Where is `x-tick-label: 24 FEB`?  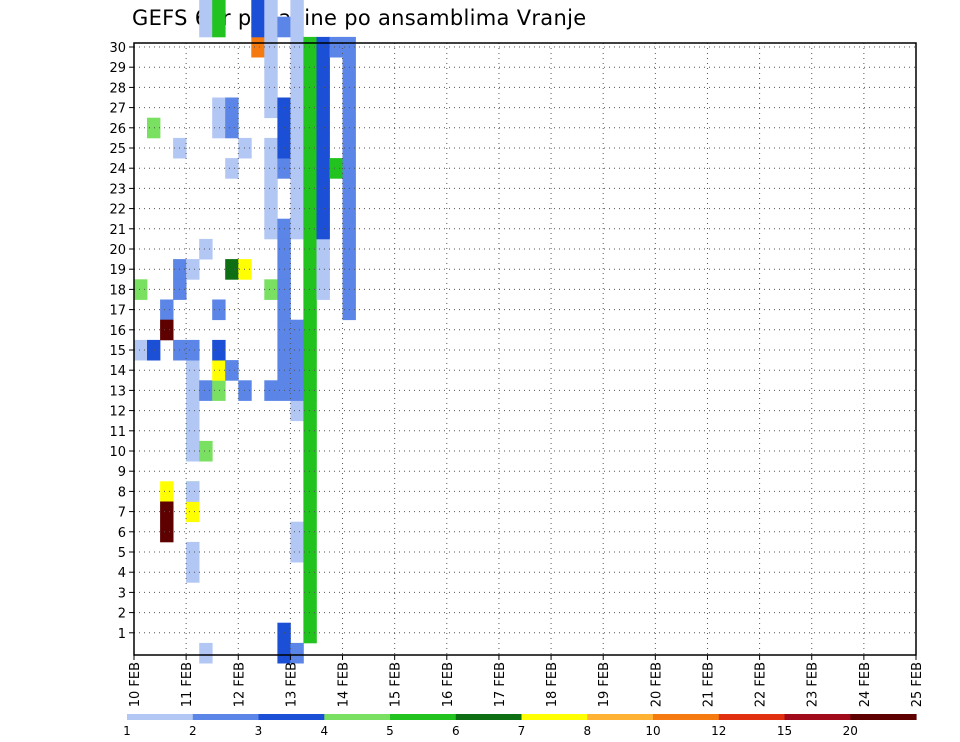
x-tick-label: 24 FEB is located at coordinates (865, 684).